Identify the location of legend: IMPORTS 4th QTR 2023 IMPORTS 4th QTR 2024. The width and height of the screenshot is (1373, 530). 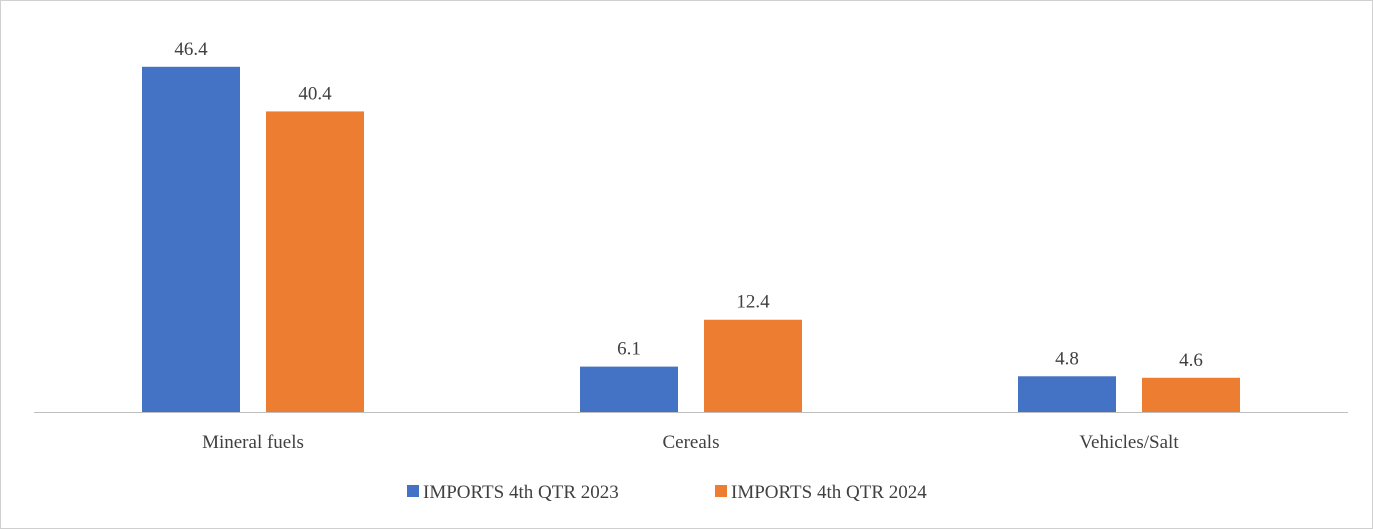
(667, 492).